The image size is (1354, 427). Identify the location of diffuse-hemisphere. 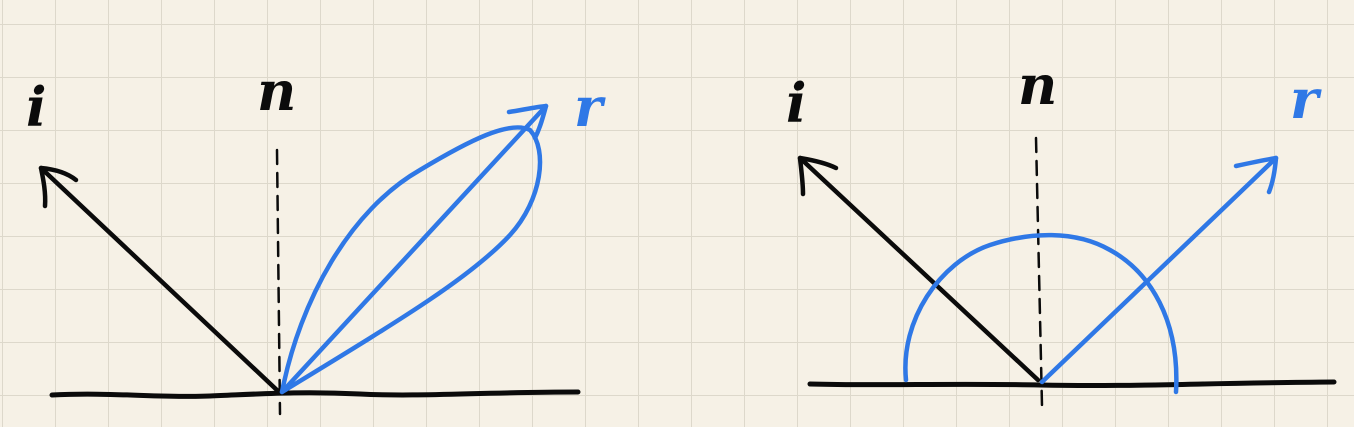
(1041, 313).